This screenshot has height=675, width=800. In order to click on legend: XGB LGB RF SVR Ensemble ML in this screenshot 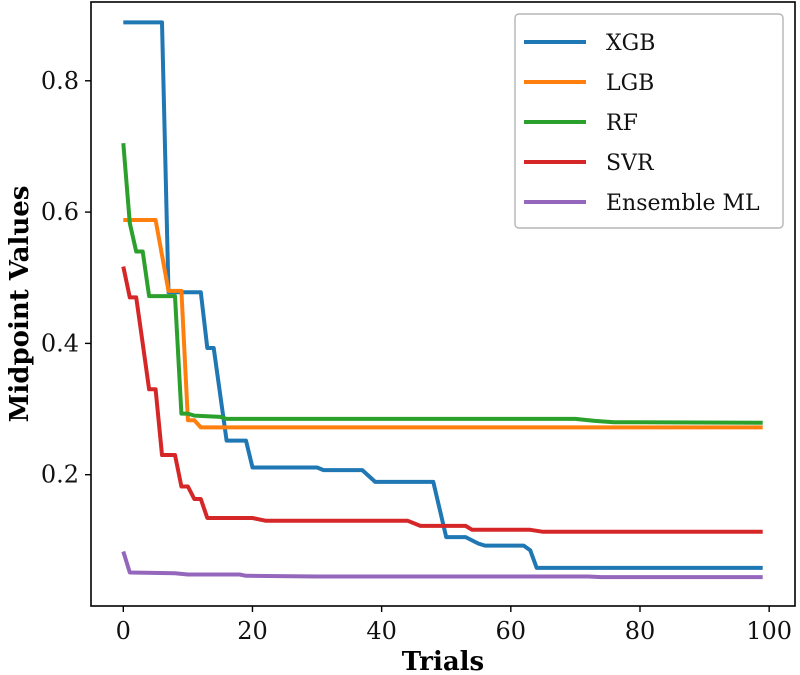, I will do `click(649, 121)`.